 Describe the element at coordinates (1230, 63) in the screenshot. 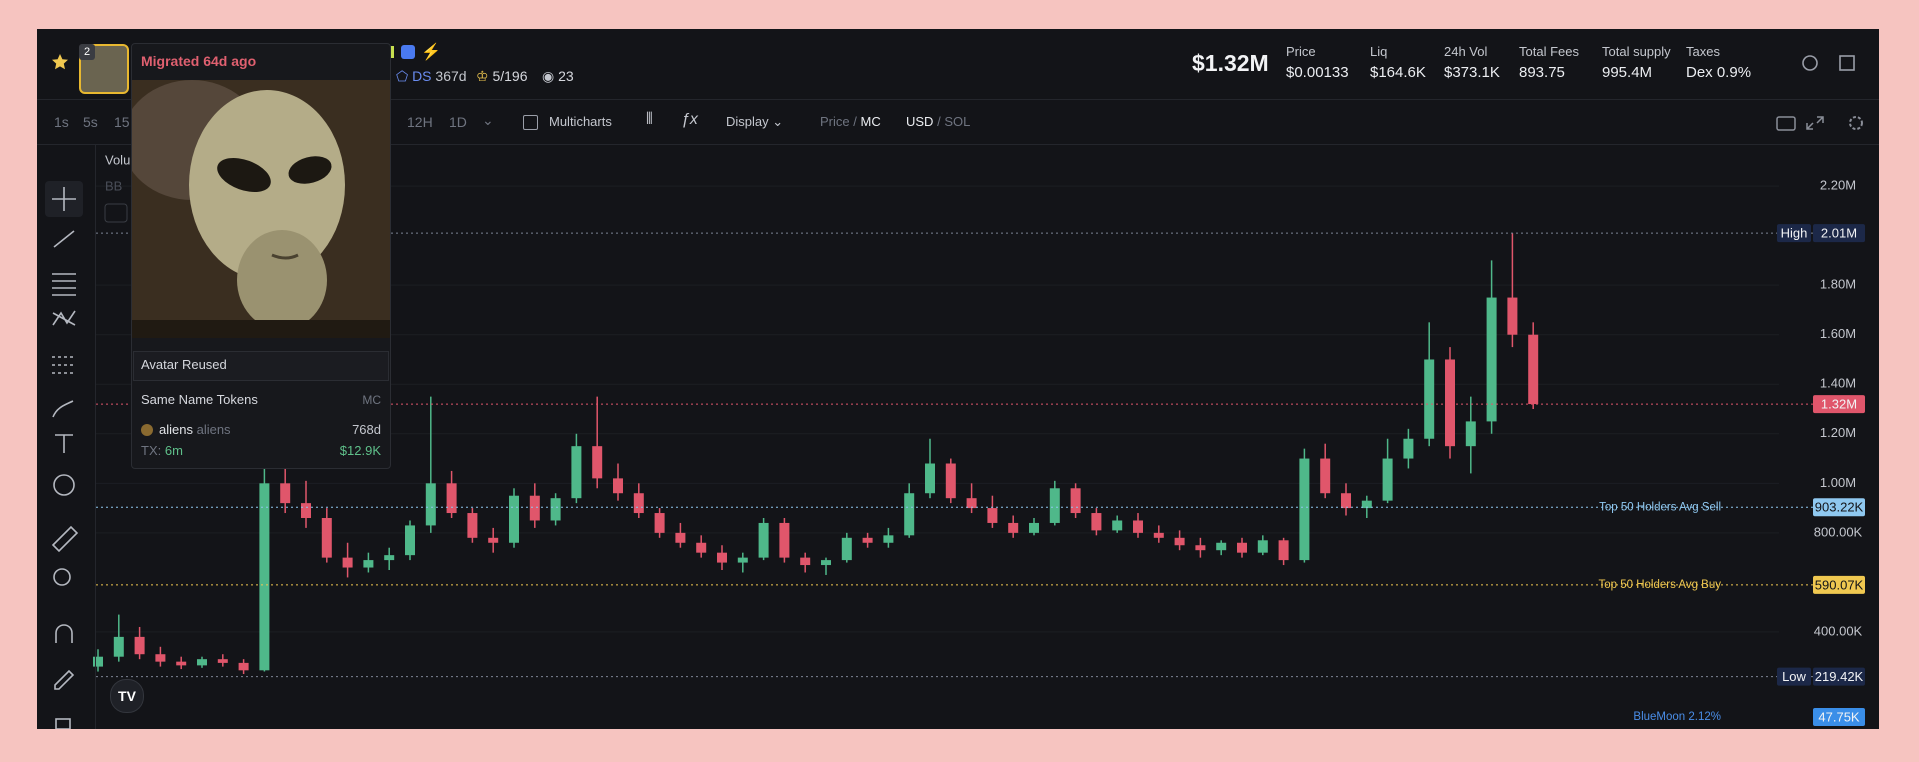

I see `market-cap: $1.32M` at that location.